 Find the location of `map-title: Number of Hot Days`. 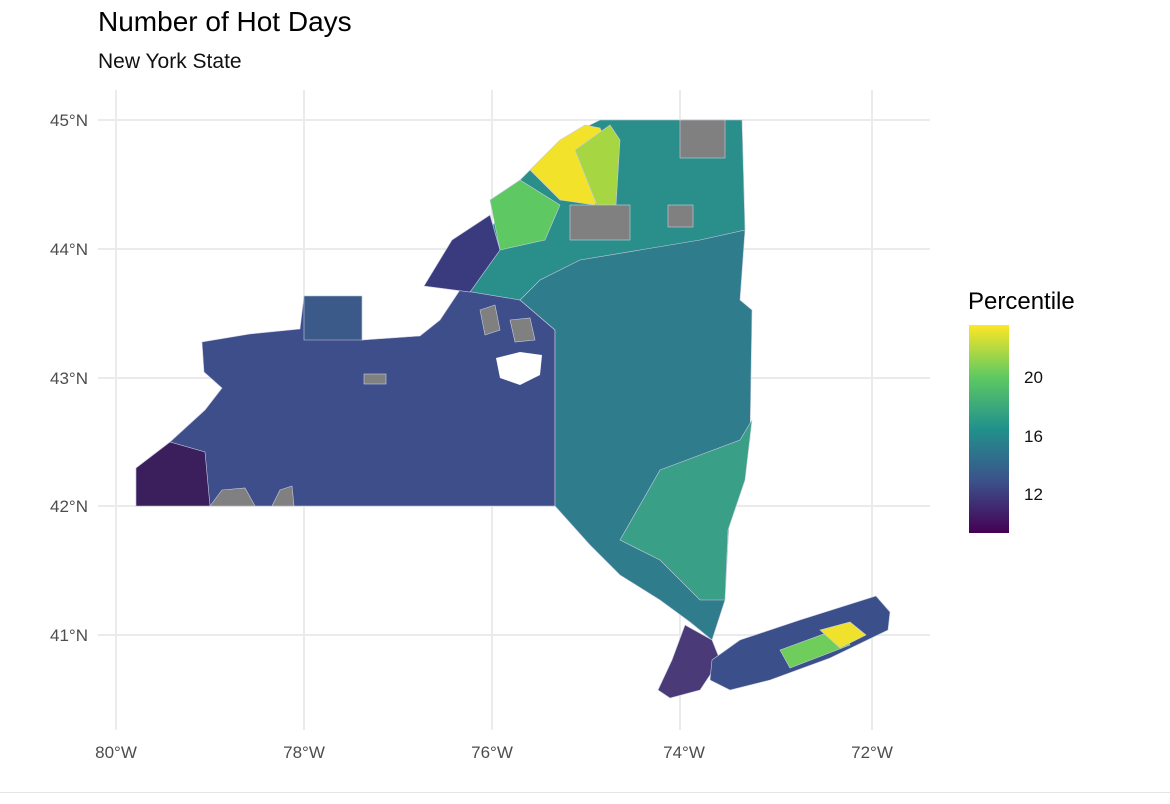

map-title: Number of Hot Days is located at coordinates (225, 21).